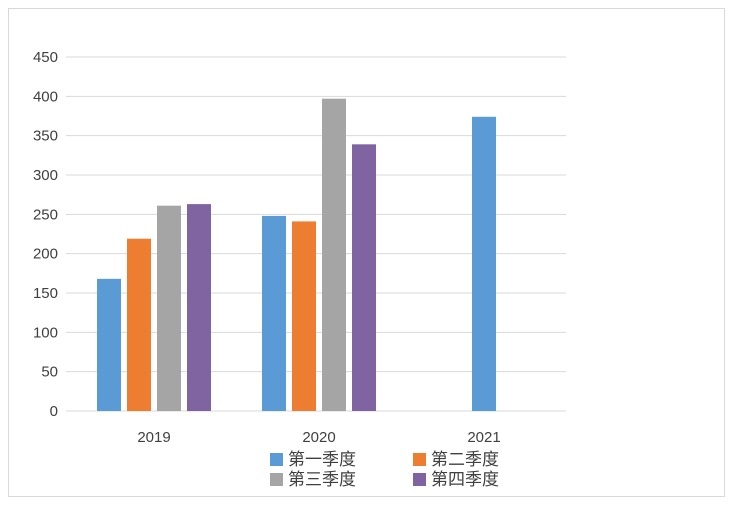 The height and width of the screenshot is (513, 734). I want to click on x-tick-label: 2019, so click(153, 437).